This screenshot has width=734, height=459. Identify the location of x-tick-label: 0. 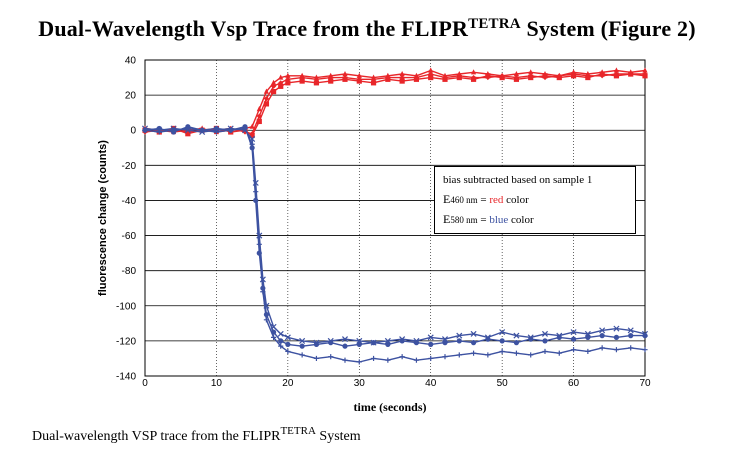
(145, 383).